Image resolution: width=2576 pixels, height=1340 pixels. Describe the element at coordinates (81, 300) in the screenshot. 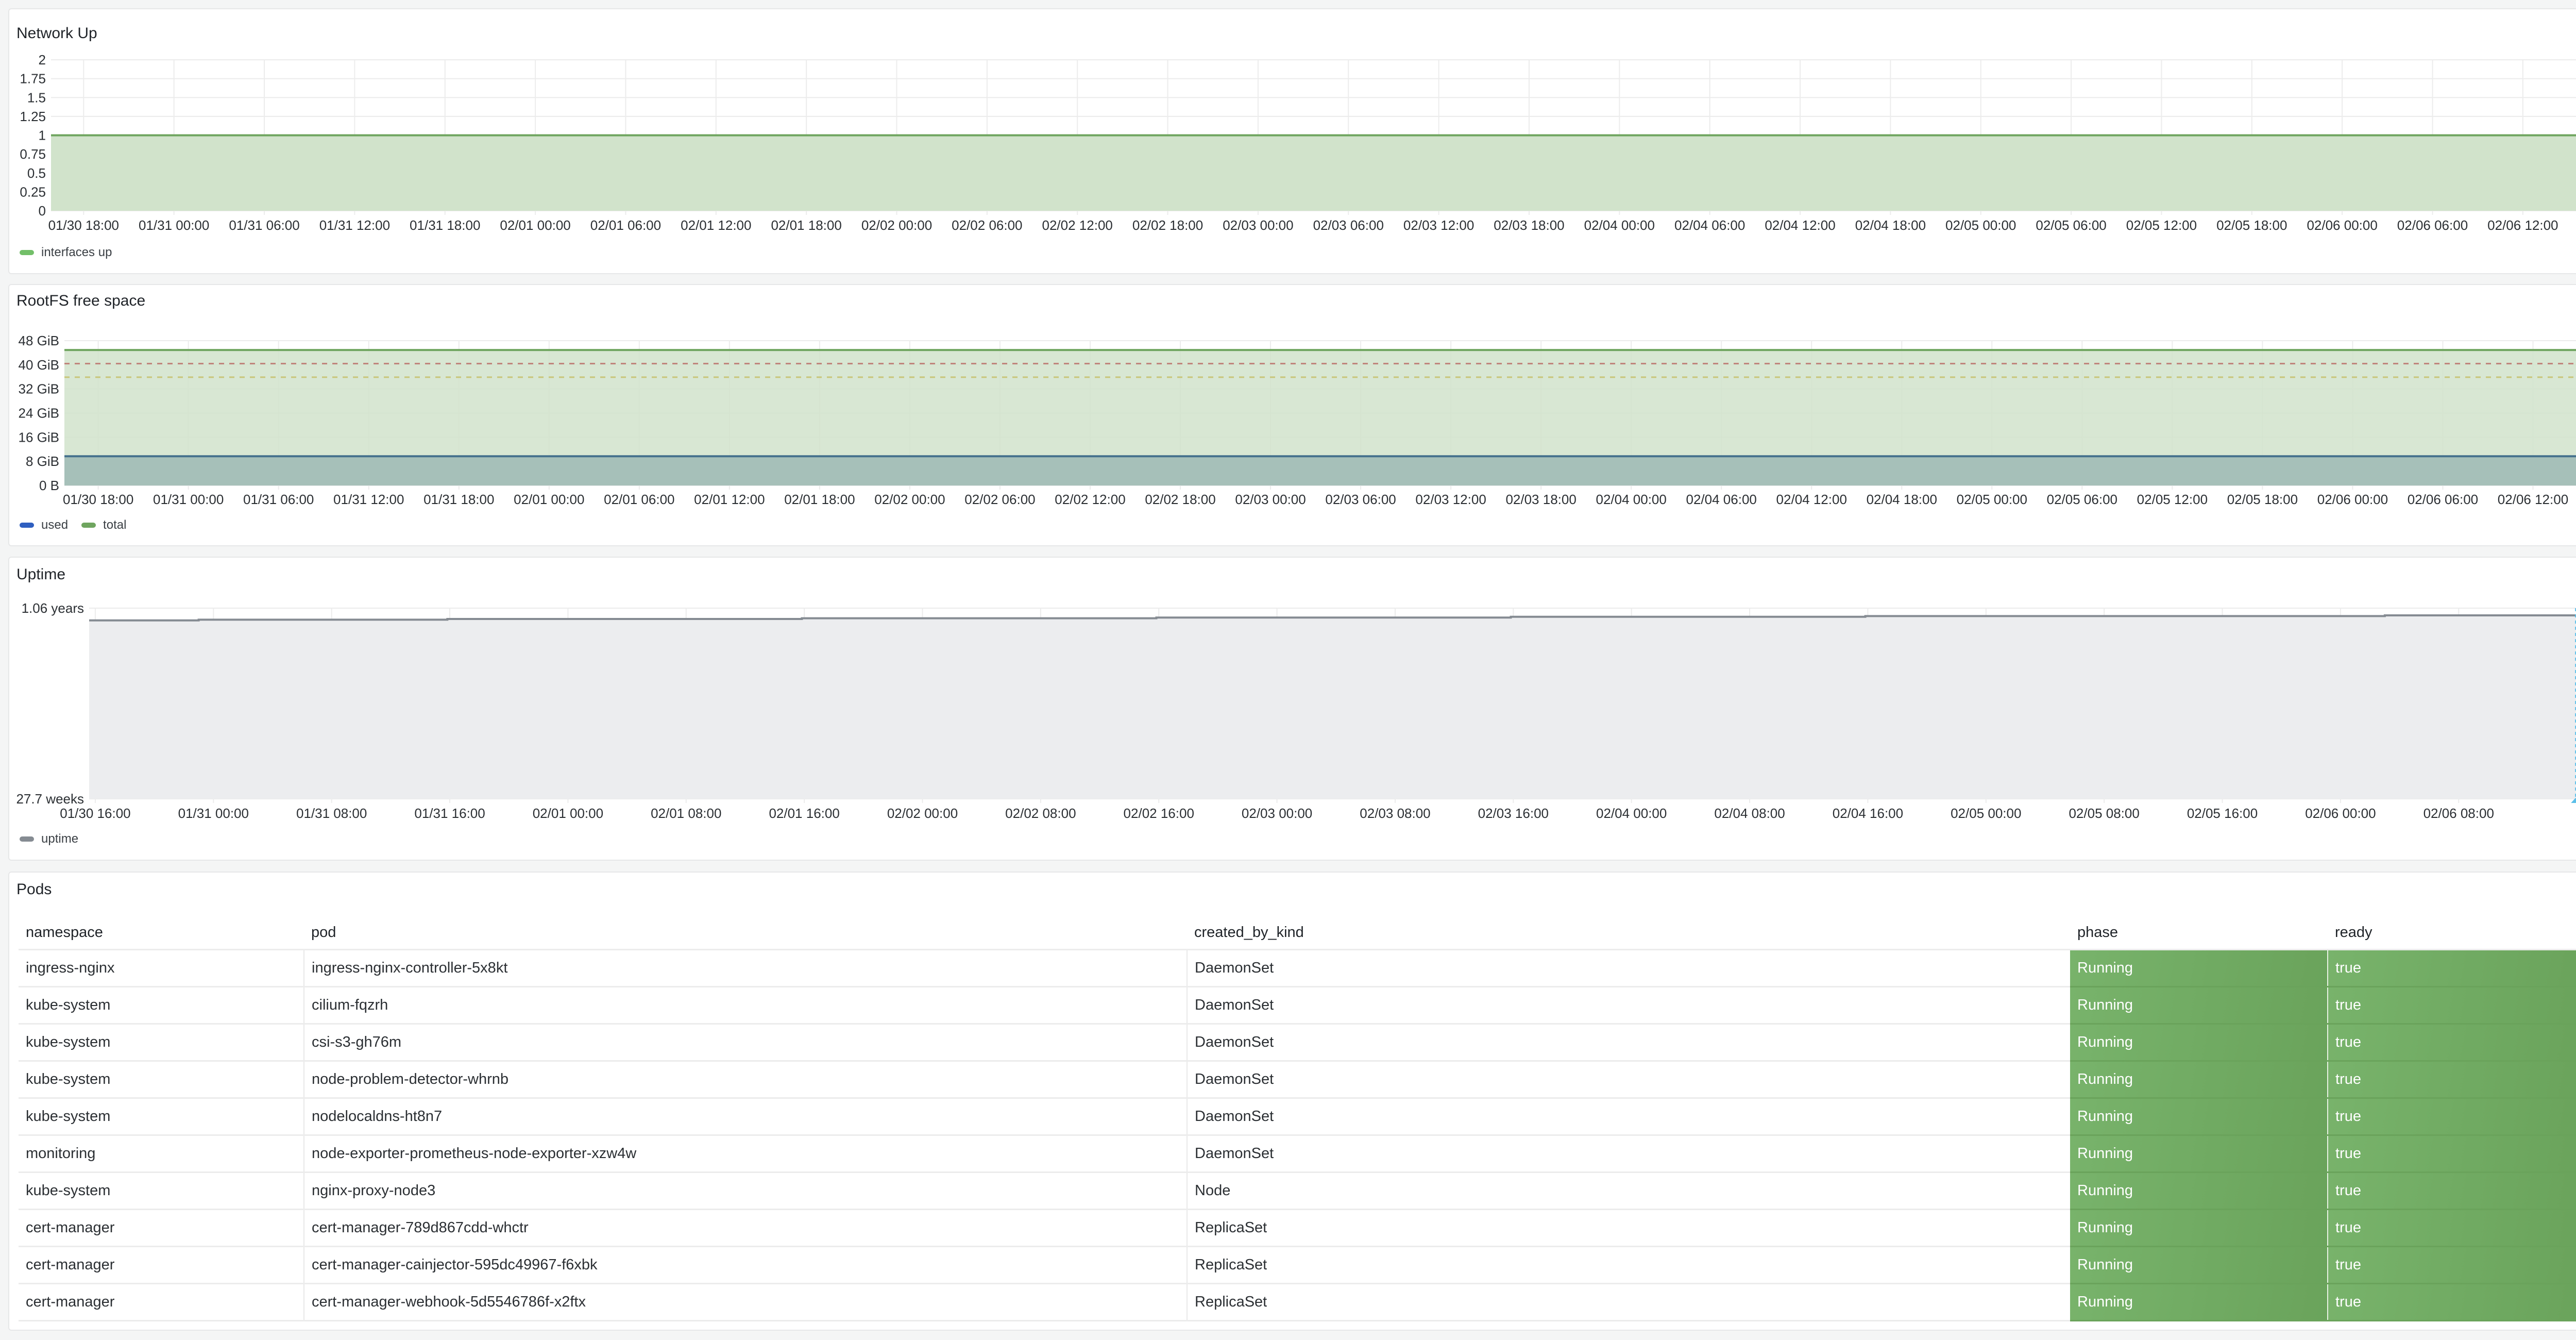

I see `panel-title: RootFS free space` at that location.